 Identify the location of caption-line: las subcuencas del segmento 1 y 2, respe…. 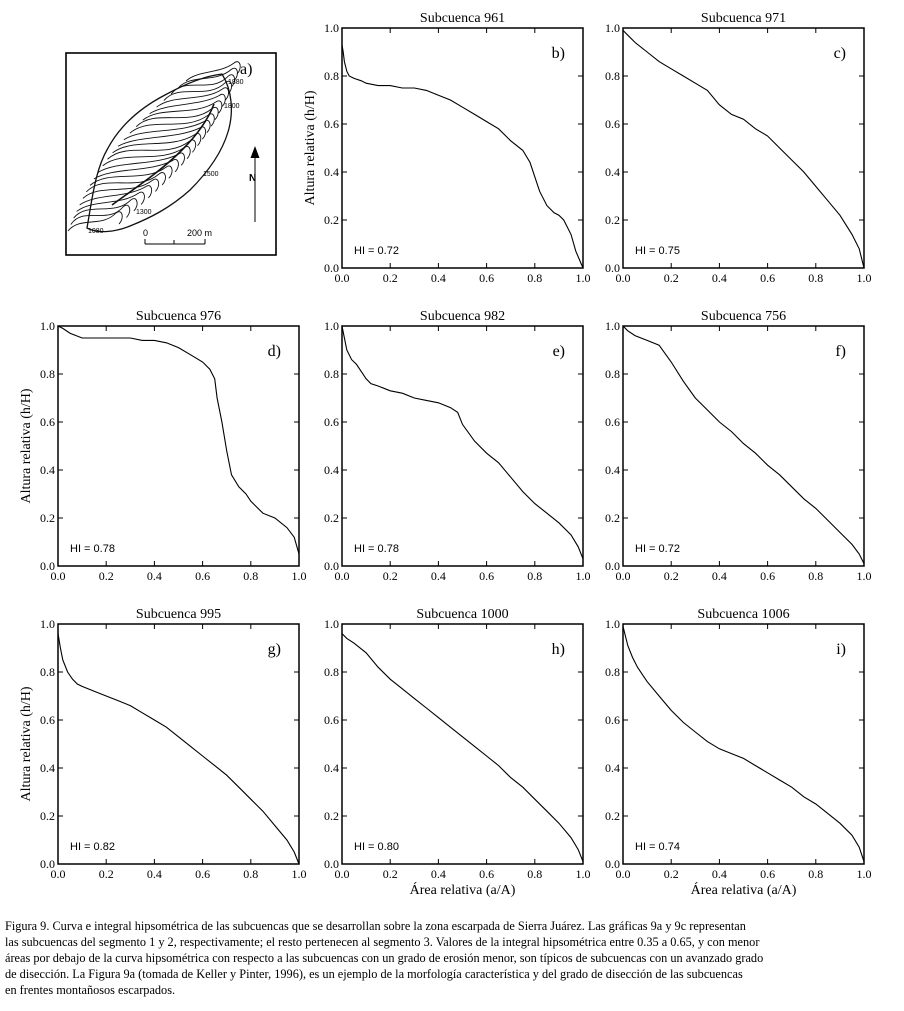
(382, 942).